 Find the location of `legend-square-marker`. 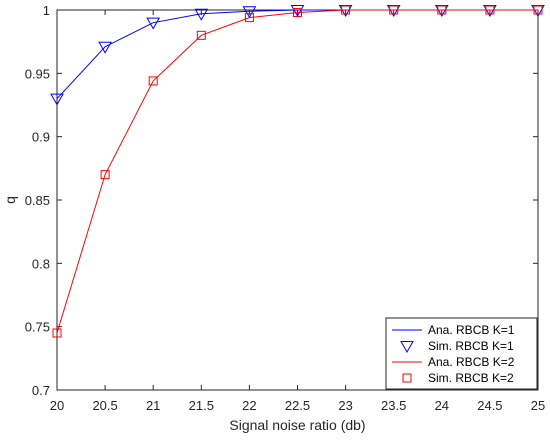

legend-square-marker is located at coordinates (407, 378).